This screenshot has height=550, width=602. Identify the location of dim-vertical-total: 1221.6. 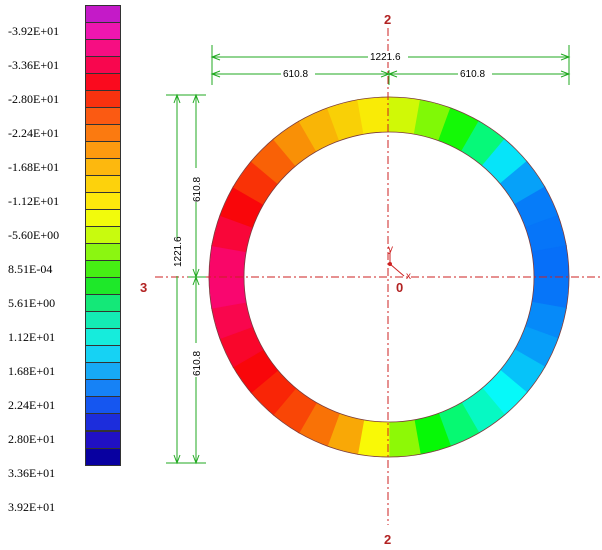
(178, 251).